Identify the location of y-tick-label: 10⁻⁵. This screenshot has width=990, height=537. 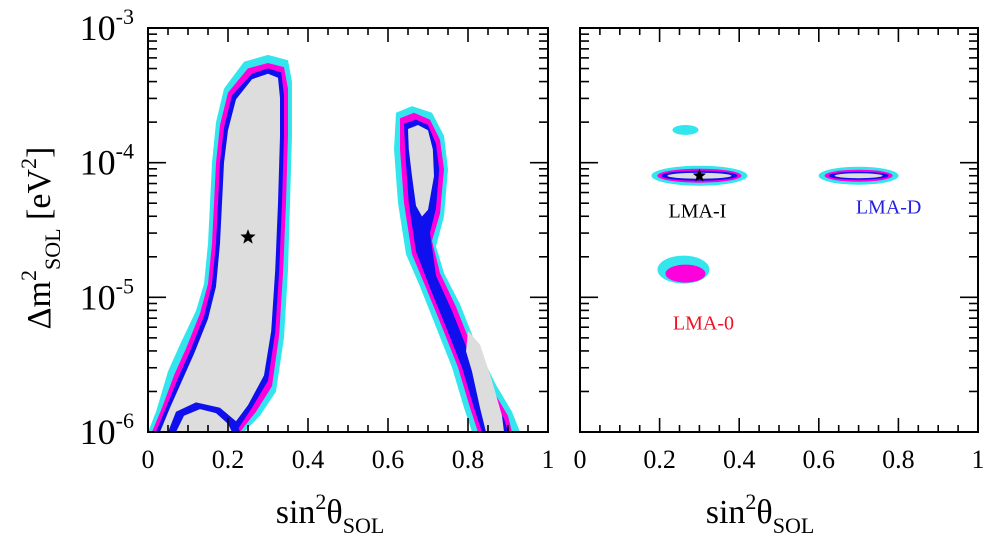
(107, 295).